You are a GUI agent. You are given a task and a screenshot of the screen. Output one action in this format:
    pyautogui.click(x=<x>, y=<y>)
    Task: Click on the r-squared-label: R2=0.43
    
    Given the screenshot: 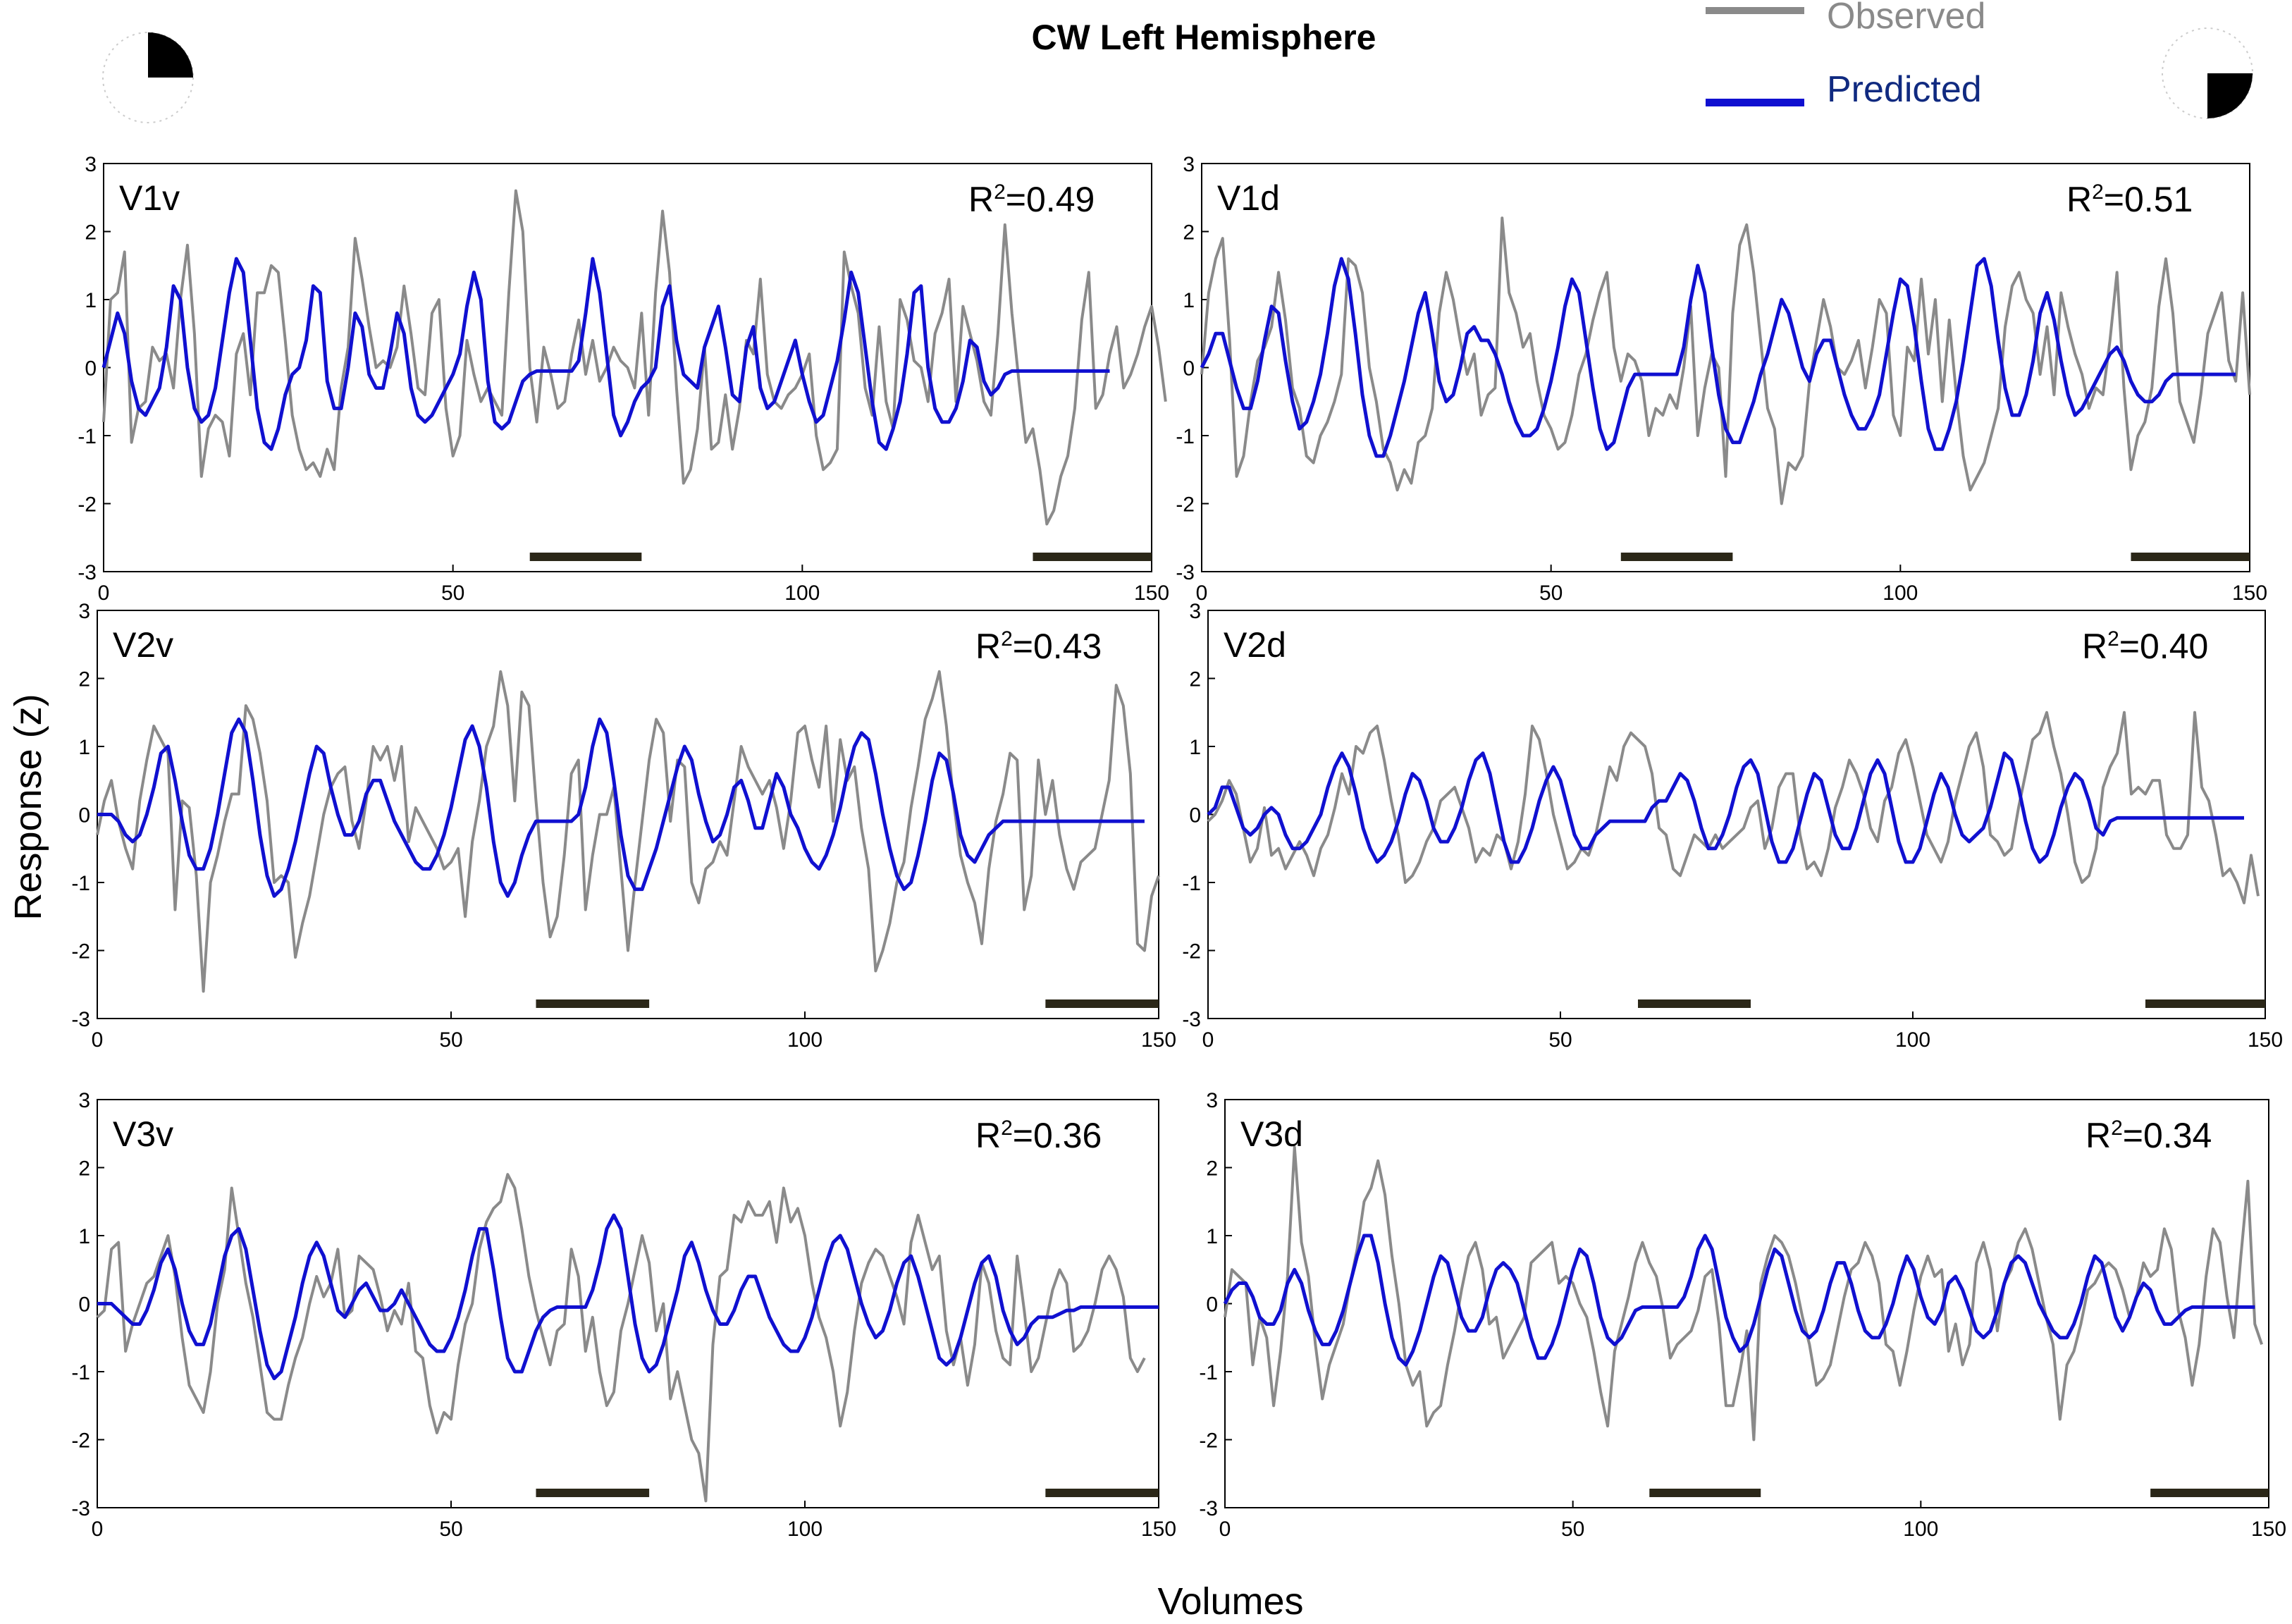 What is the action you would take?
    pyautogui.click(x=1038, y=646)
    